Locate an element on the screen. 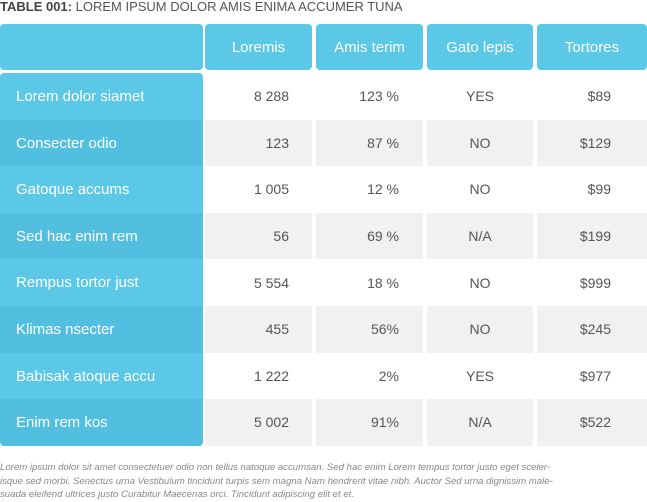 The width and height of the screenshot is (647, 502). table-cell: 56% is located at coordinates (369, 329).